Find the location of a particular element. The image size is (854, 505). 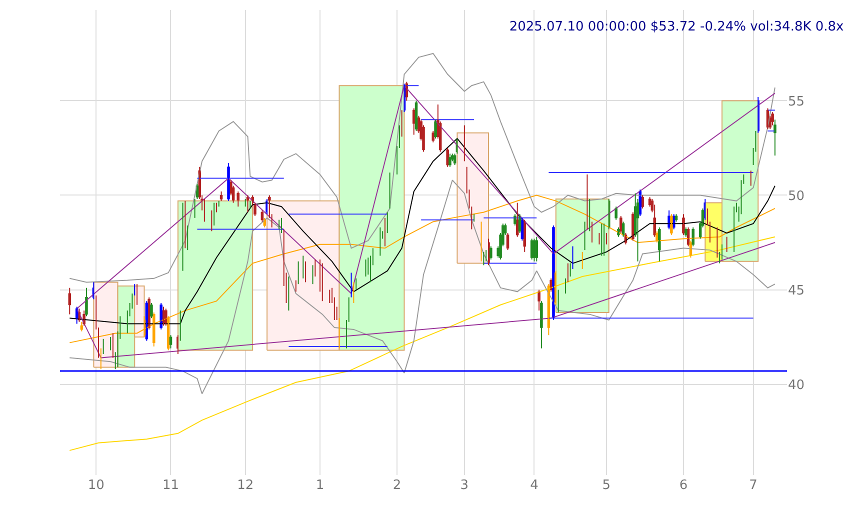

y-tick-label: 40 is located at coordinates (796, 385).